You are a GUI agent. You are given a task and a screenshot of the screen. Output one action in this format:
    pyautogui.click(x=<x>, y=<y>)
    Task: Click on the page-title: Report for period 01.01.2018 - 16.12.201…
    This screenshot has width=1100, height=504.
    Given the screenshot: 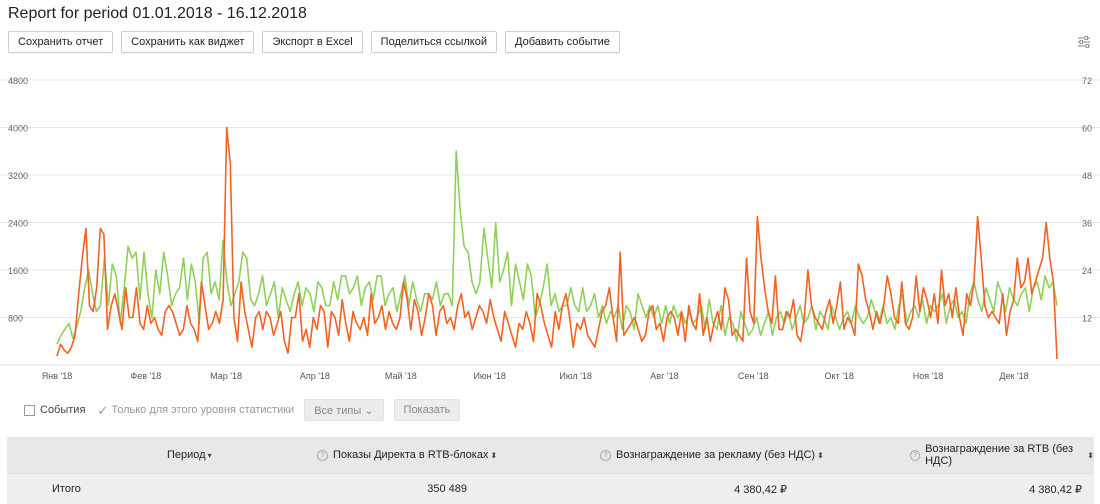 What is the action you would take?
    pyautogui.click(x=157, y=13)
    